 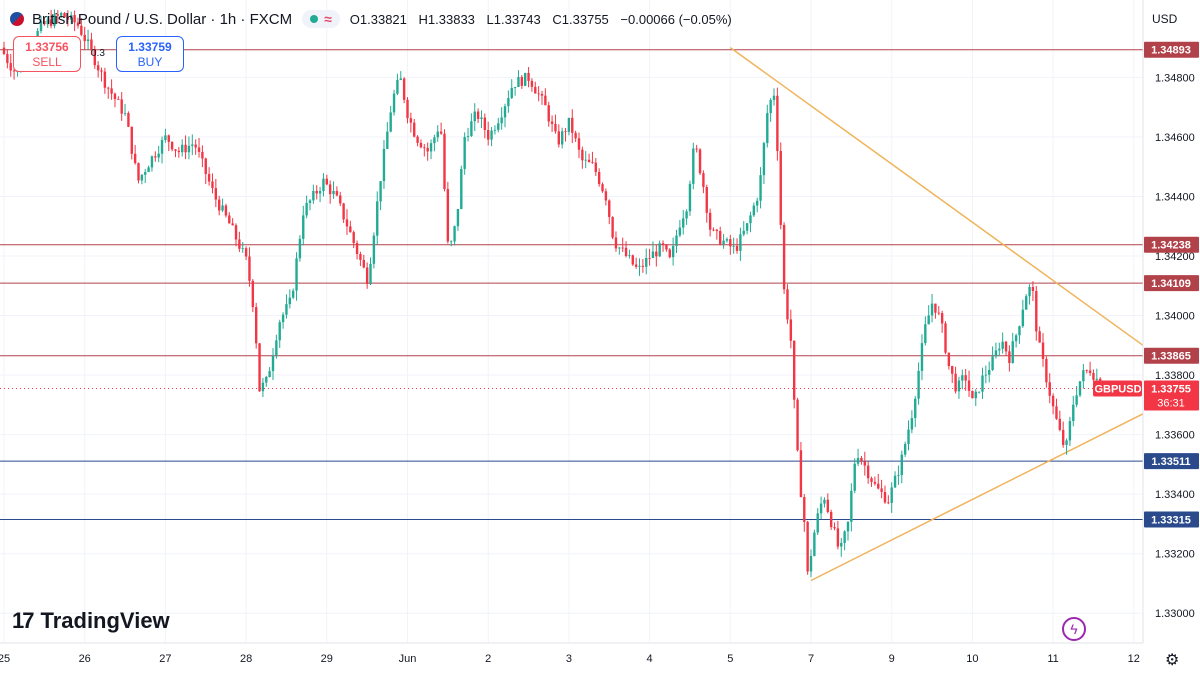 I want to click on symbol-title: British Pound / U.S. Dollar · 1h · FXCM, so click(x=162, y=19).